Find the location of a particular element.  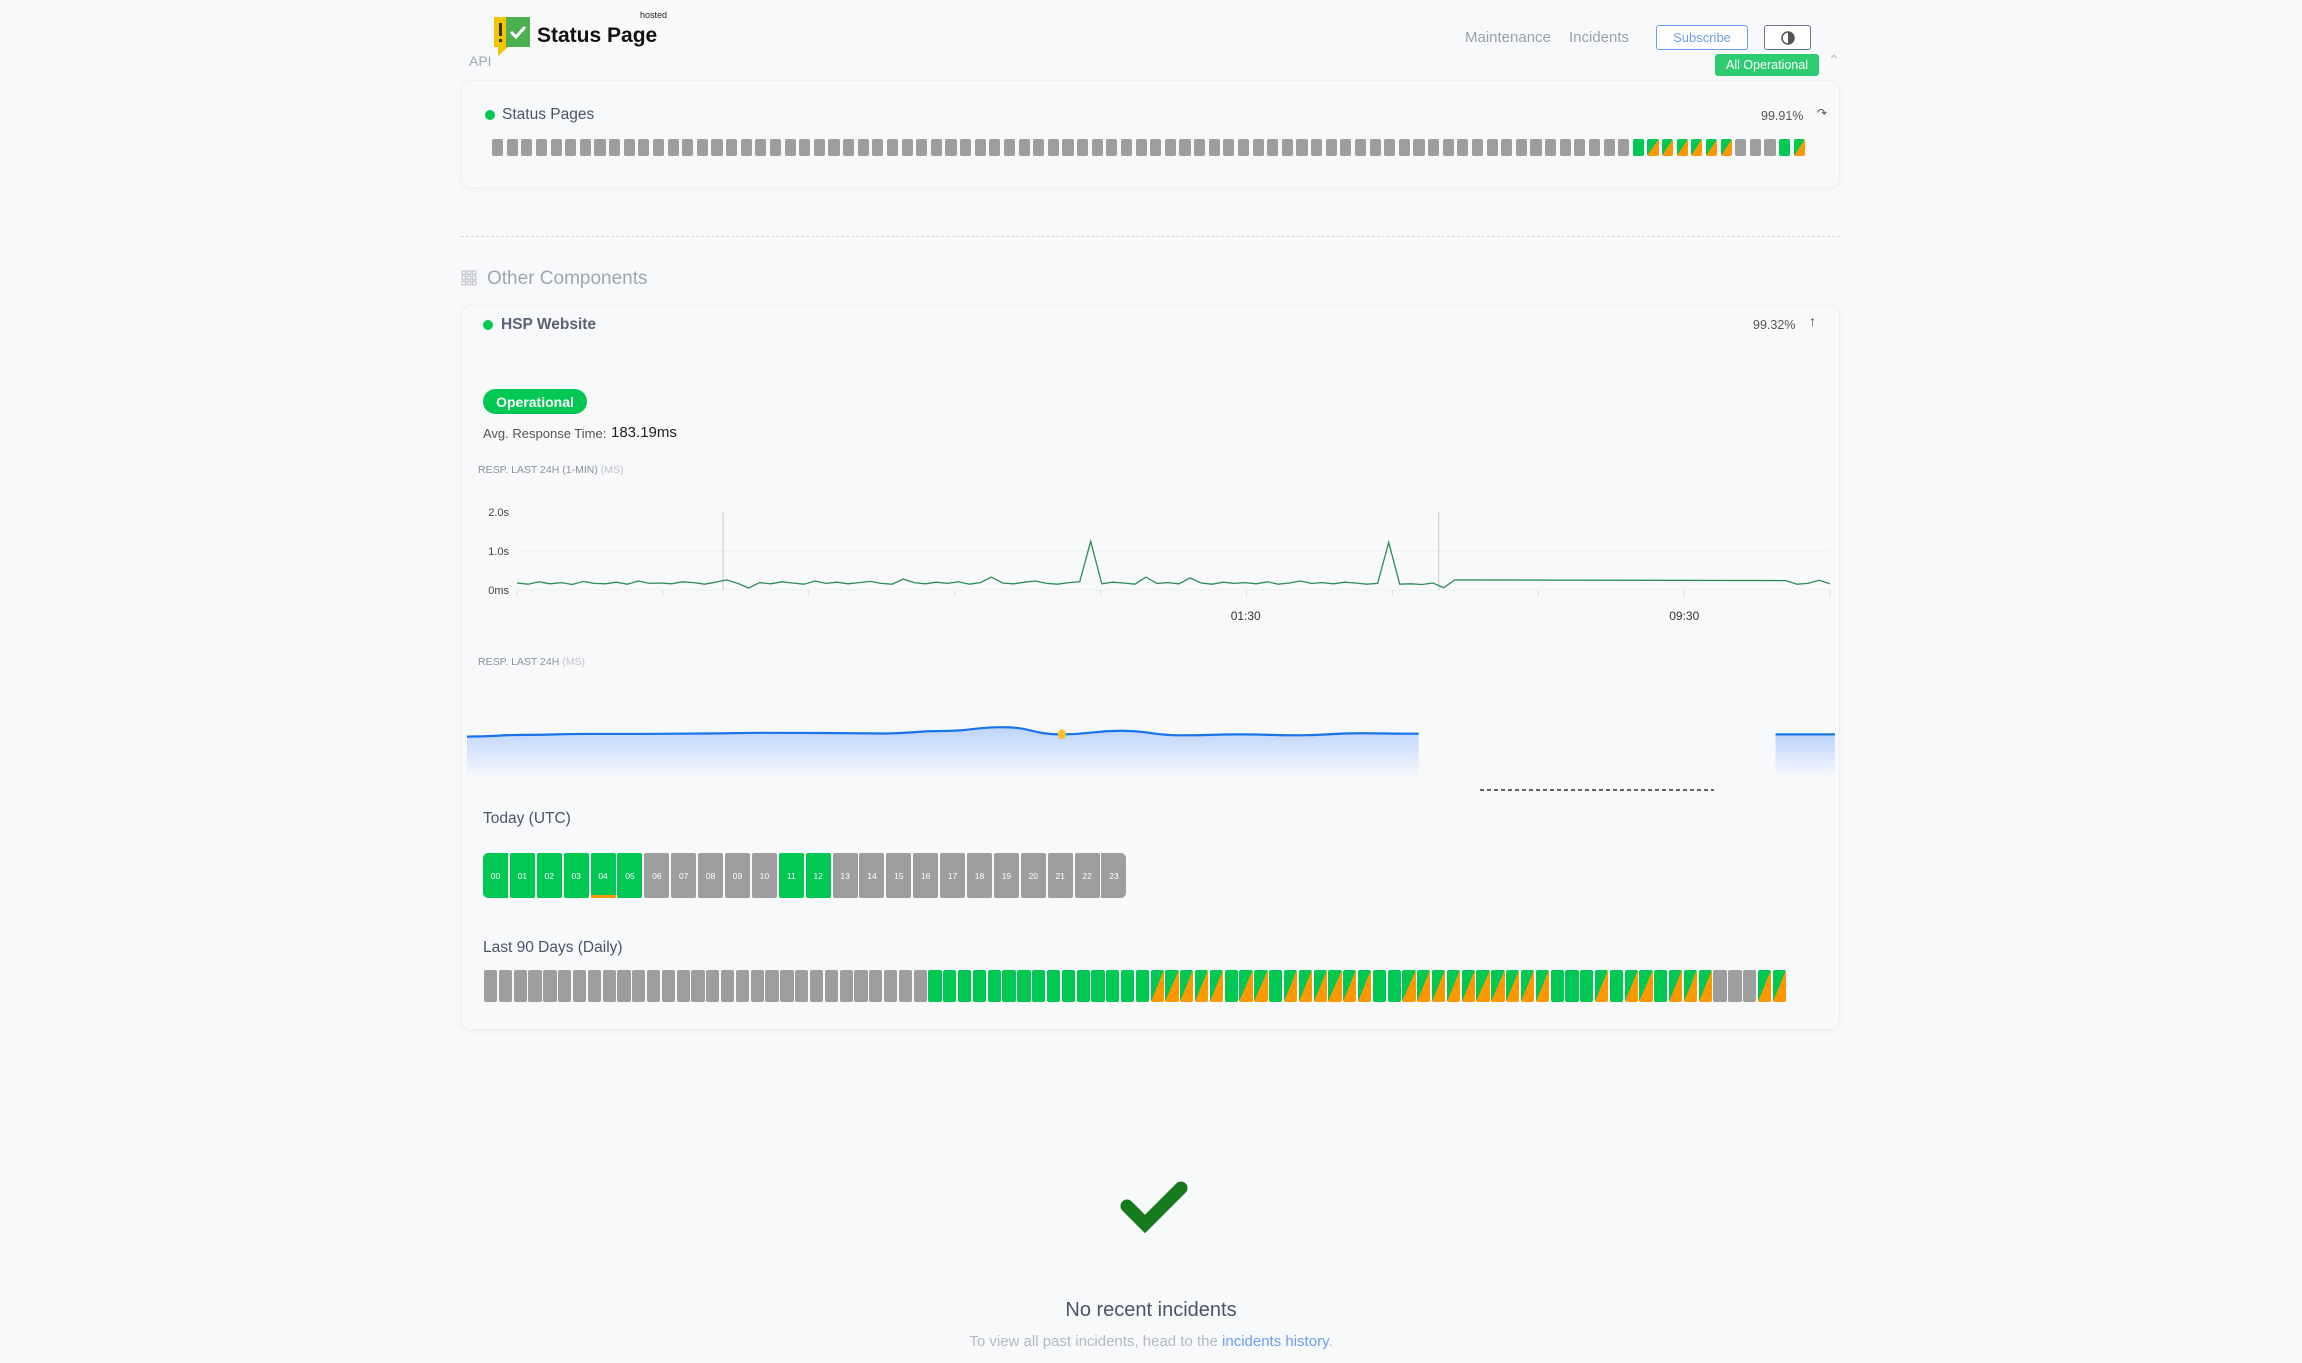

hour-cell: 08 is located at coordinates (711, 875).